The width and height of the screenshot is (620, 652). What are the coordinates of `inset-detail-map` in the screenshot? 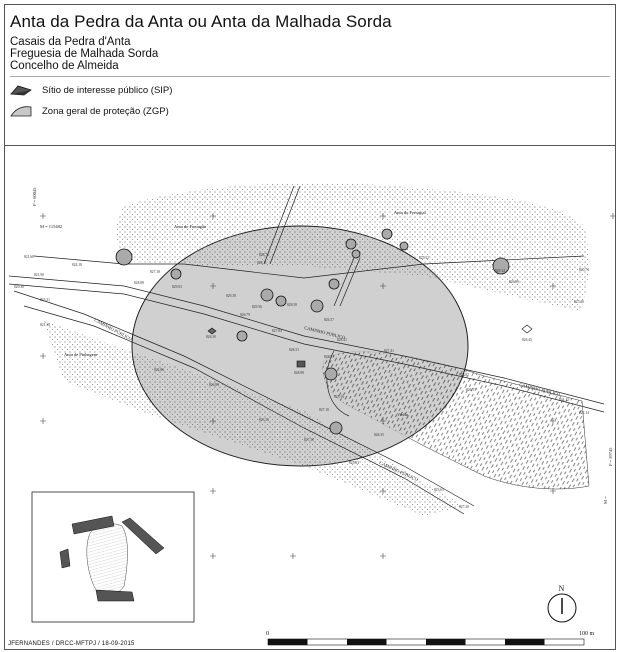 It's located at (113, 557).